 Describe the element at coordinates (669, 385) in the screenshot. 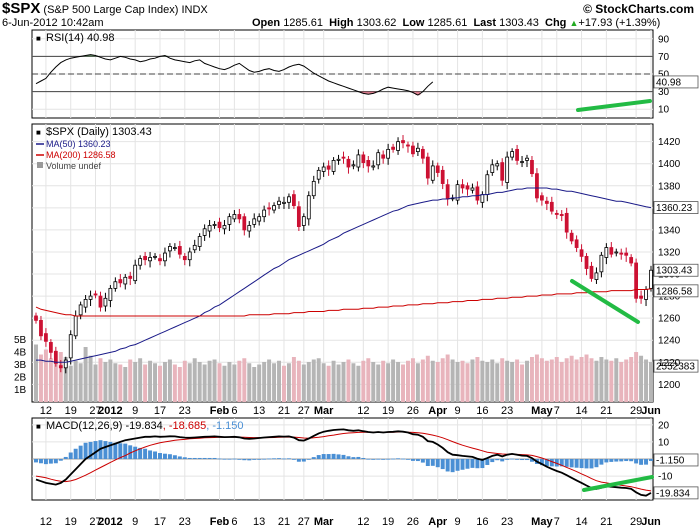

I see `price-tick-label: 1200` at that location.